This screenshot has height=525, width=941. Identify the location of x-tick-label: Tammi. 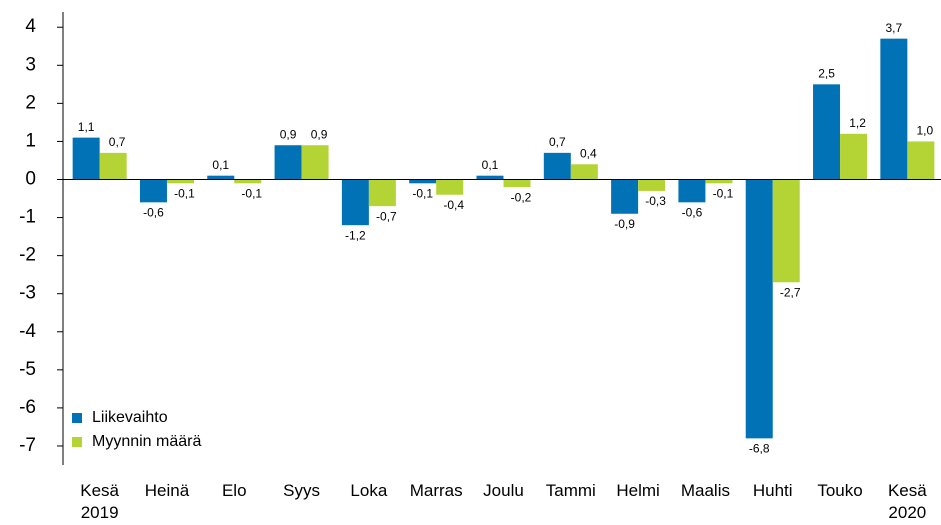
(570, 491).